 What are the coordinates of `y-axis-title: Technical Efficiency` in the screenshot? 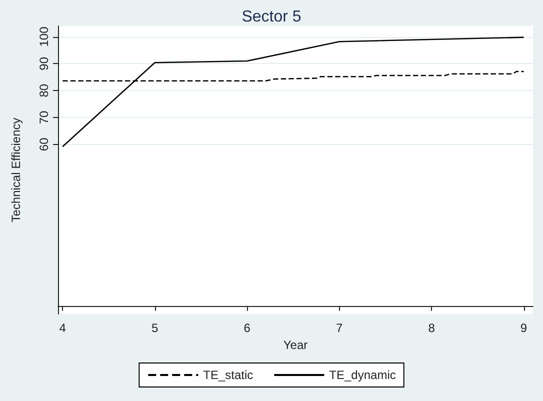 It's located at (16, 170).